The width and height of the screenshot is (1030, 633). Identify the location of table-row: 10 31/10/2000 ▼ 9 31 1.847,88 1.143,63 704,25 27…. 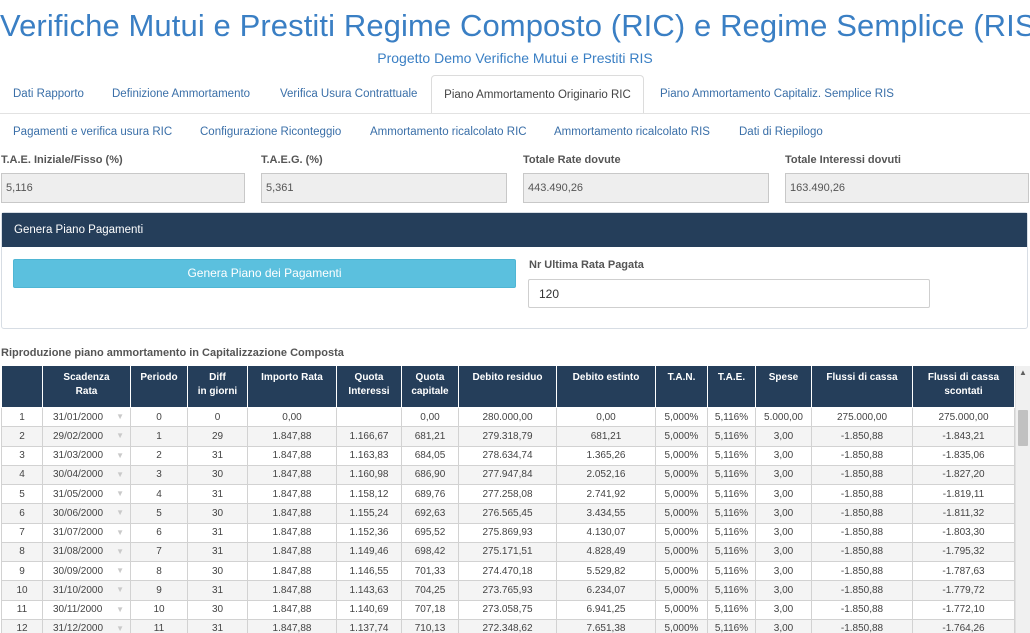
(508, 590).